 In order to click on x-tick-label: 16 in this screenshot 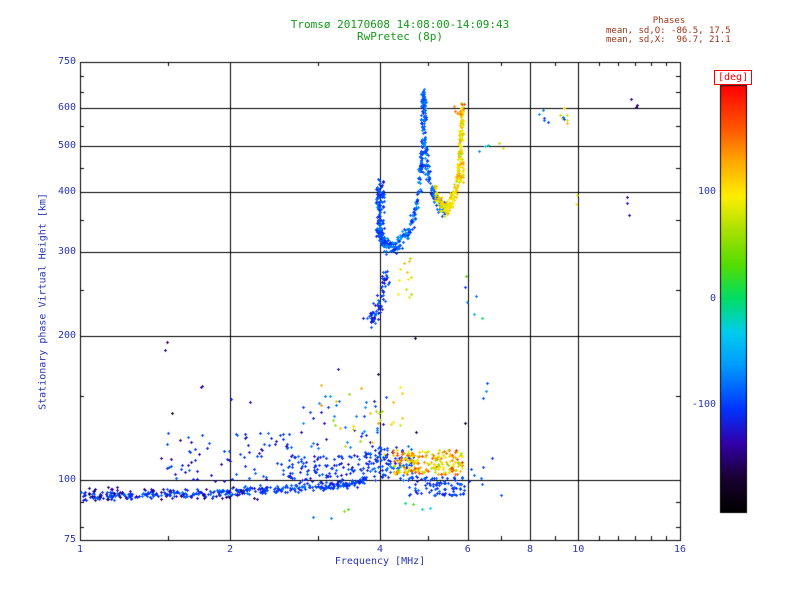, I will do `click(680, 549)`.